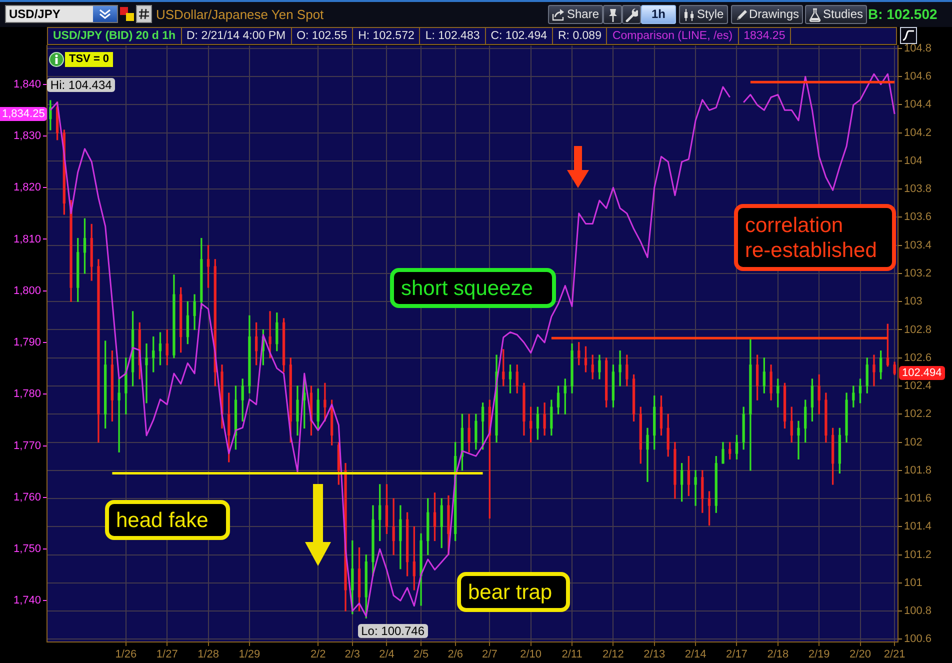 Image resolution: width=952 pixels, height=663 pixels. What do you see at coordinates (918, 498) in the screenshot?
I see `y2-tick-label: 101.6` at bounding box center [918, 498].